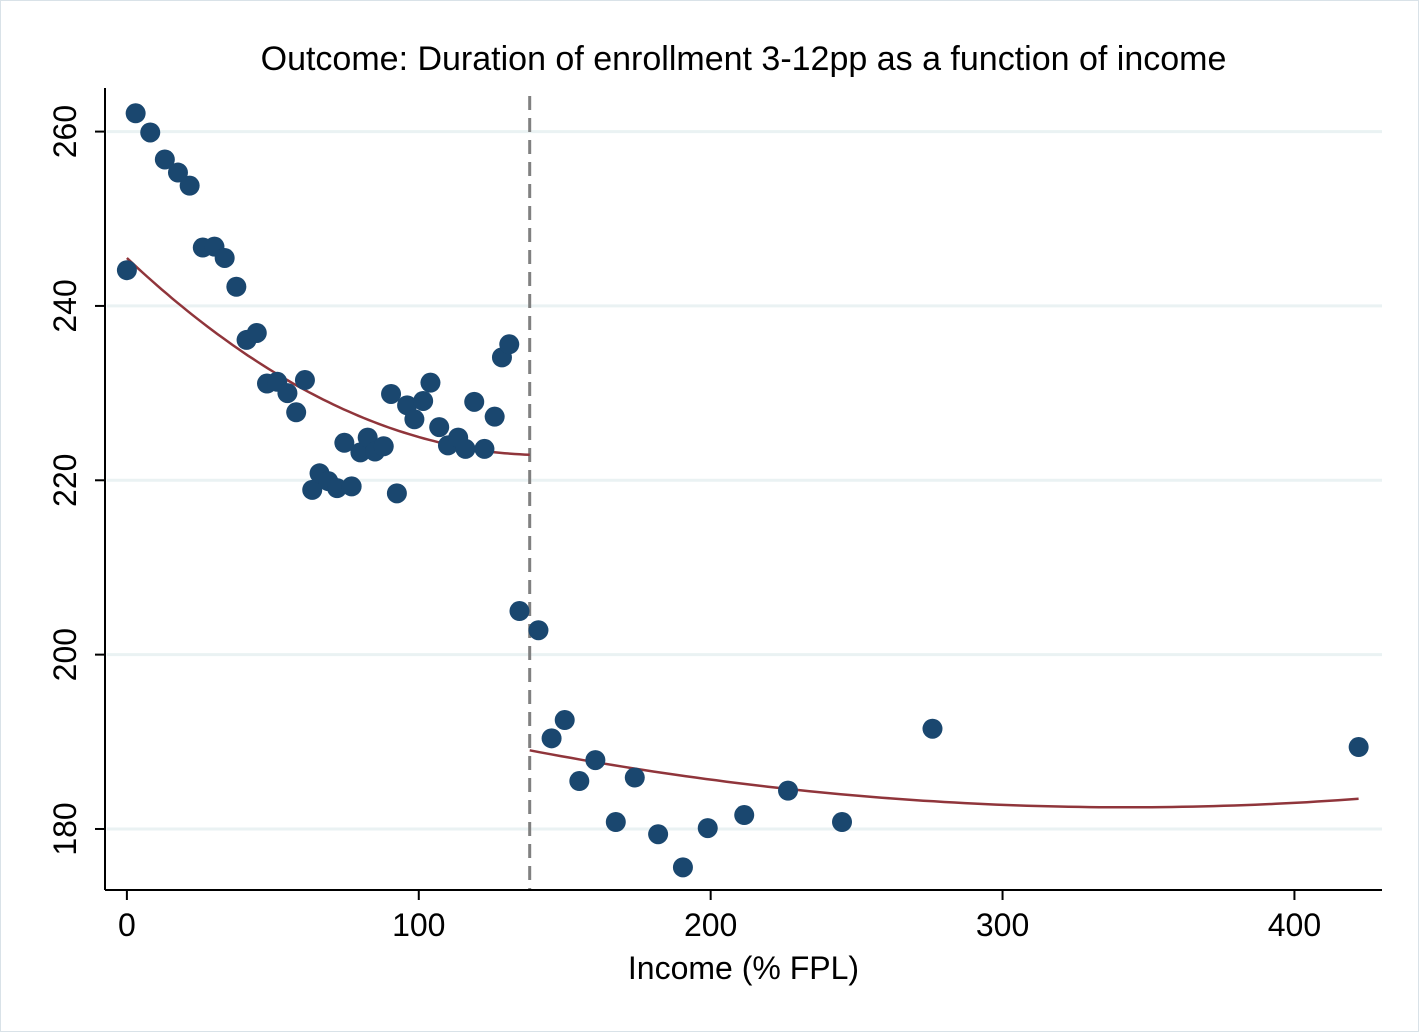 This screenshot has width=1419, height=1032. What do you see at coordinates (127, 925) in the screenshot?
I see `x-tick-label: 0` at bounding box center [127, 925].